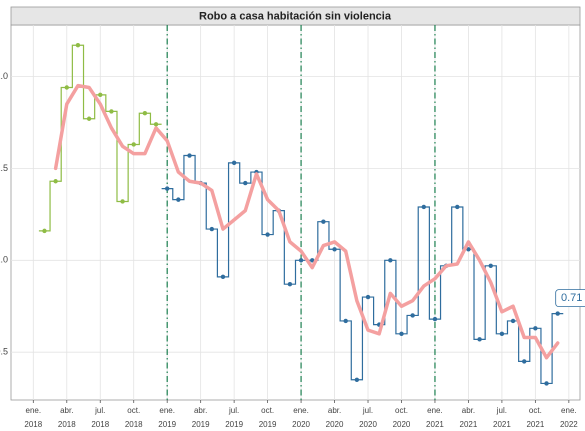 The image size is (585, 431). Describe the element at coordinates (4, 260) in the screenshot. I see `y-tick-label: 1.0` at that location.